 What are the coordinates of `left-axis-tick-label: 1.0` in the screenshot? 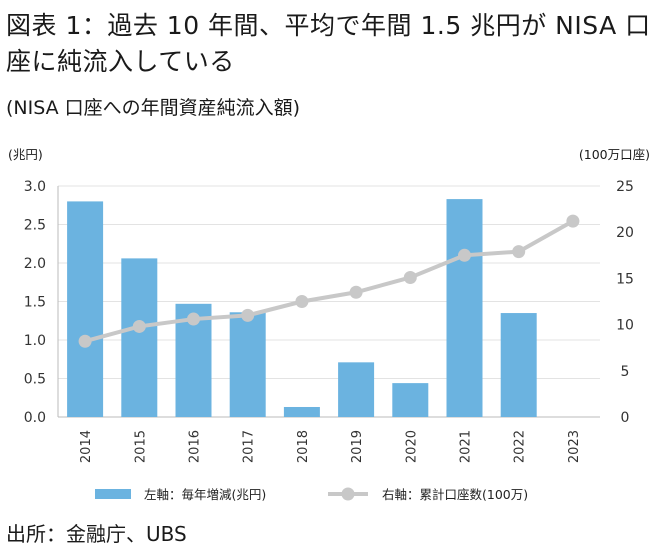 It's located at (35, 341).